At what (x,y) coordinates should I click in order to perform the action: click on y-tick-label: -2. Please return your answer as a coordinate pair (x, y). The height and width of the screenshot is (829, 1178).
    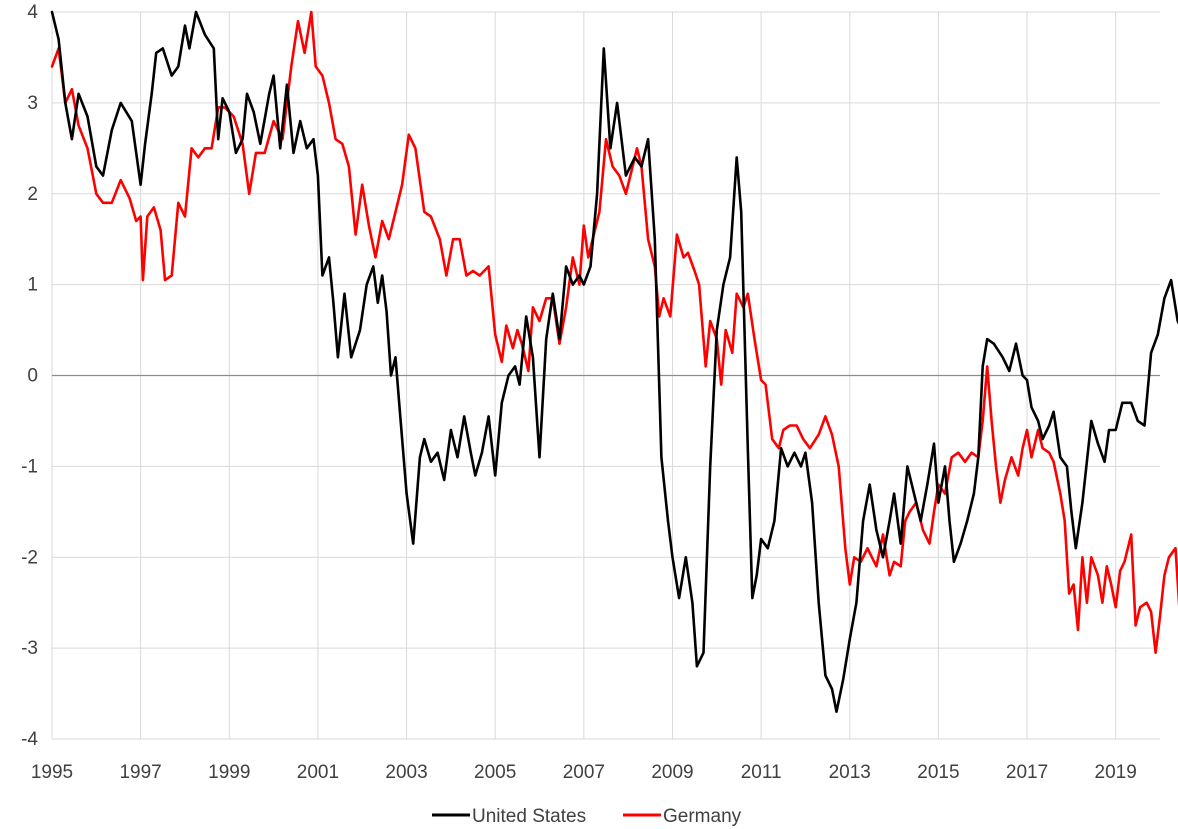
    Looking at the image, I should click on (29, 557).